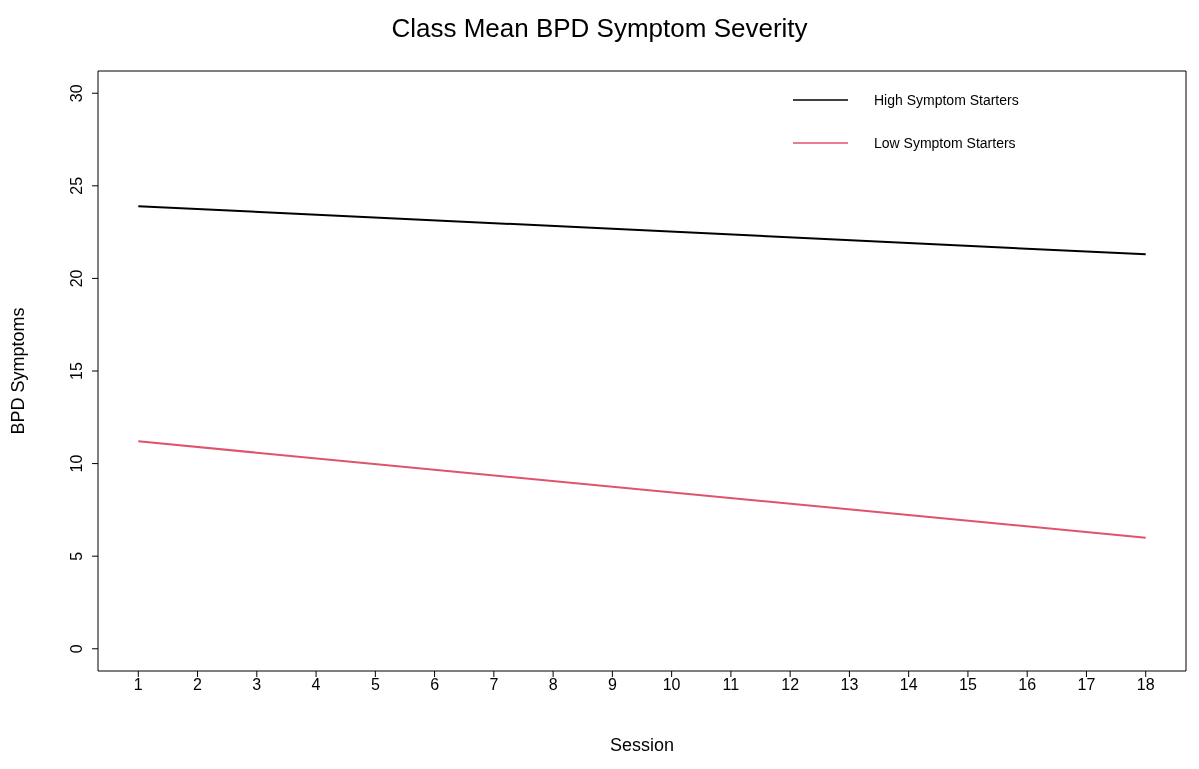  What do you see at coordinates (198, 685) in the screenshot?
I see `x-tick-label: 2` at bounding box center [198, 685].